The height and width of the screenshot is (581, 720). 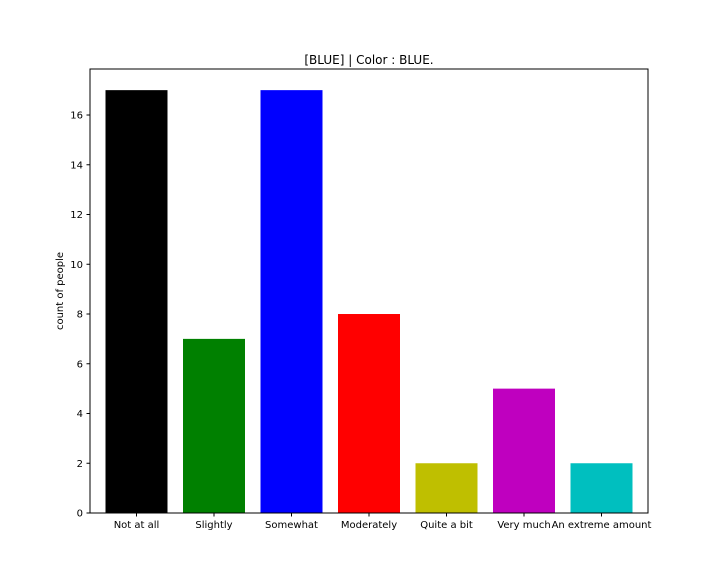 What do you see at coordinates (291, 525) in the screenshot?
I see `x-tick-label: Somewhat` at bounding box center [291, 525].